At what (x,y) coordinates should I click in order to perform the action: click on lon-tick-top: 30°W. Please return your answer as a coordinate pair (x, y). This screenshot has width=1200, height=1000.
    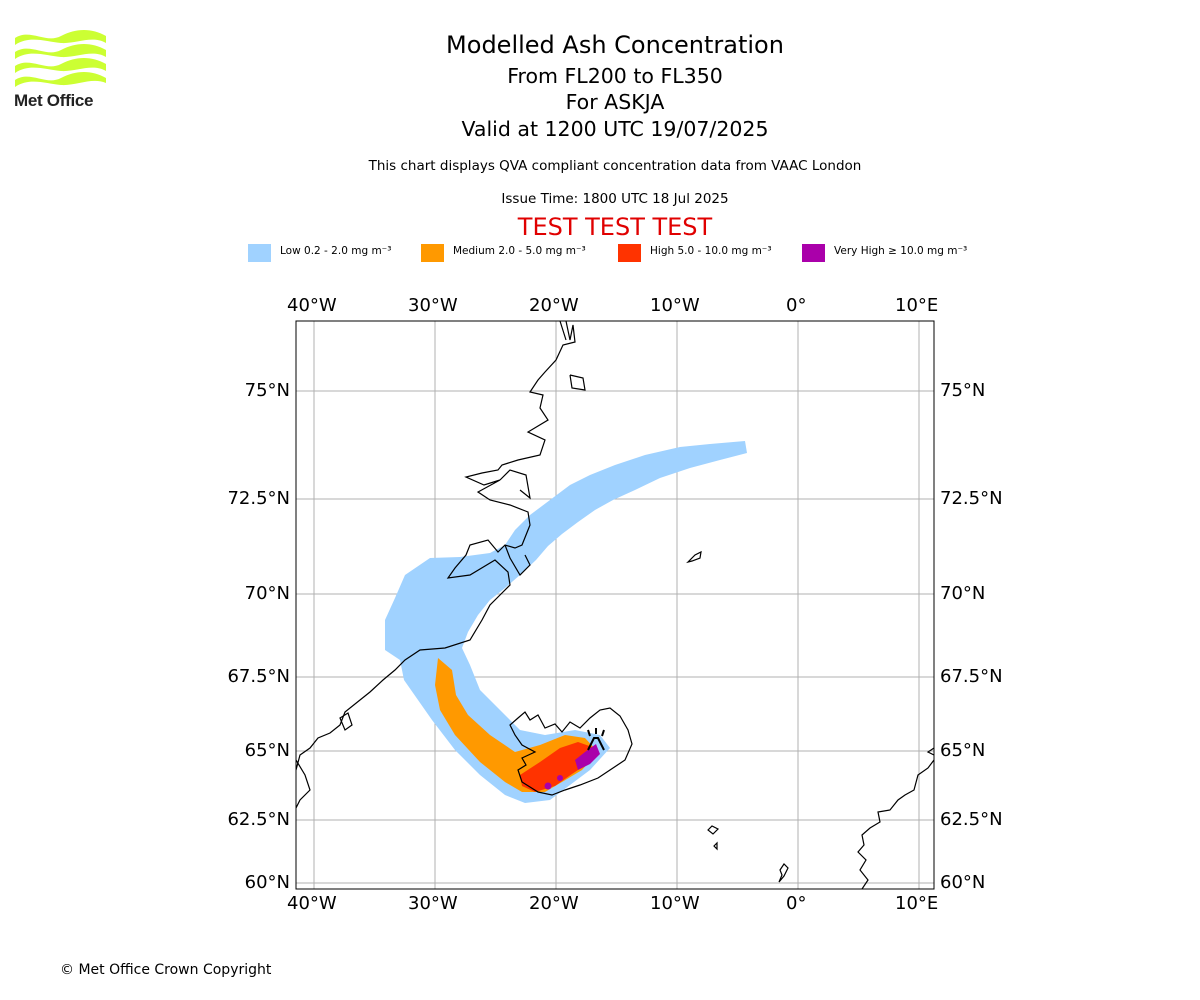
    Looking at the image, I should click on (433, 305).